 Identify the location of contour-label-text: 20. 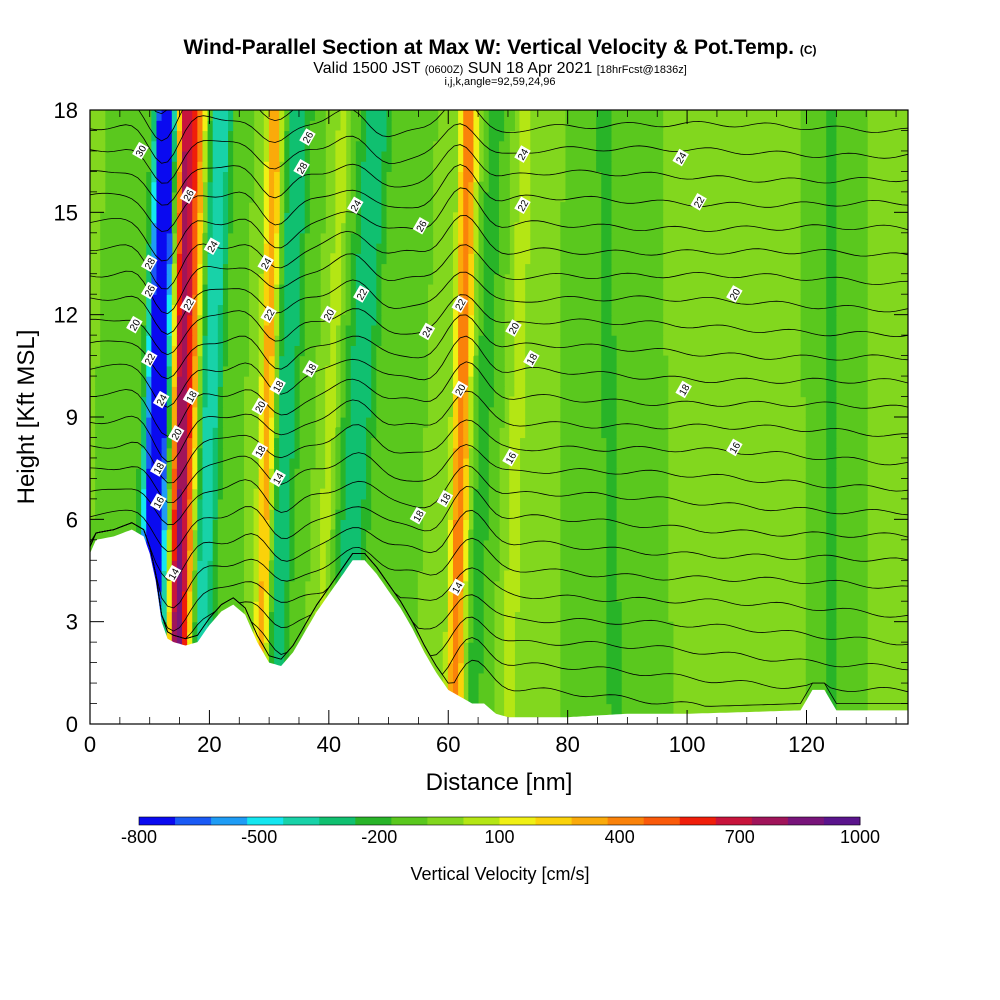
(735, 295).